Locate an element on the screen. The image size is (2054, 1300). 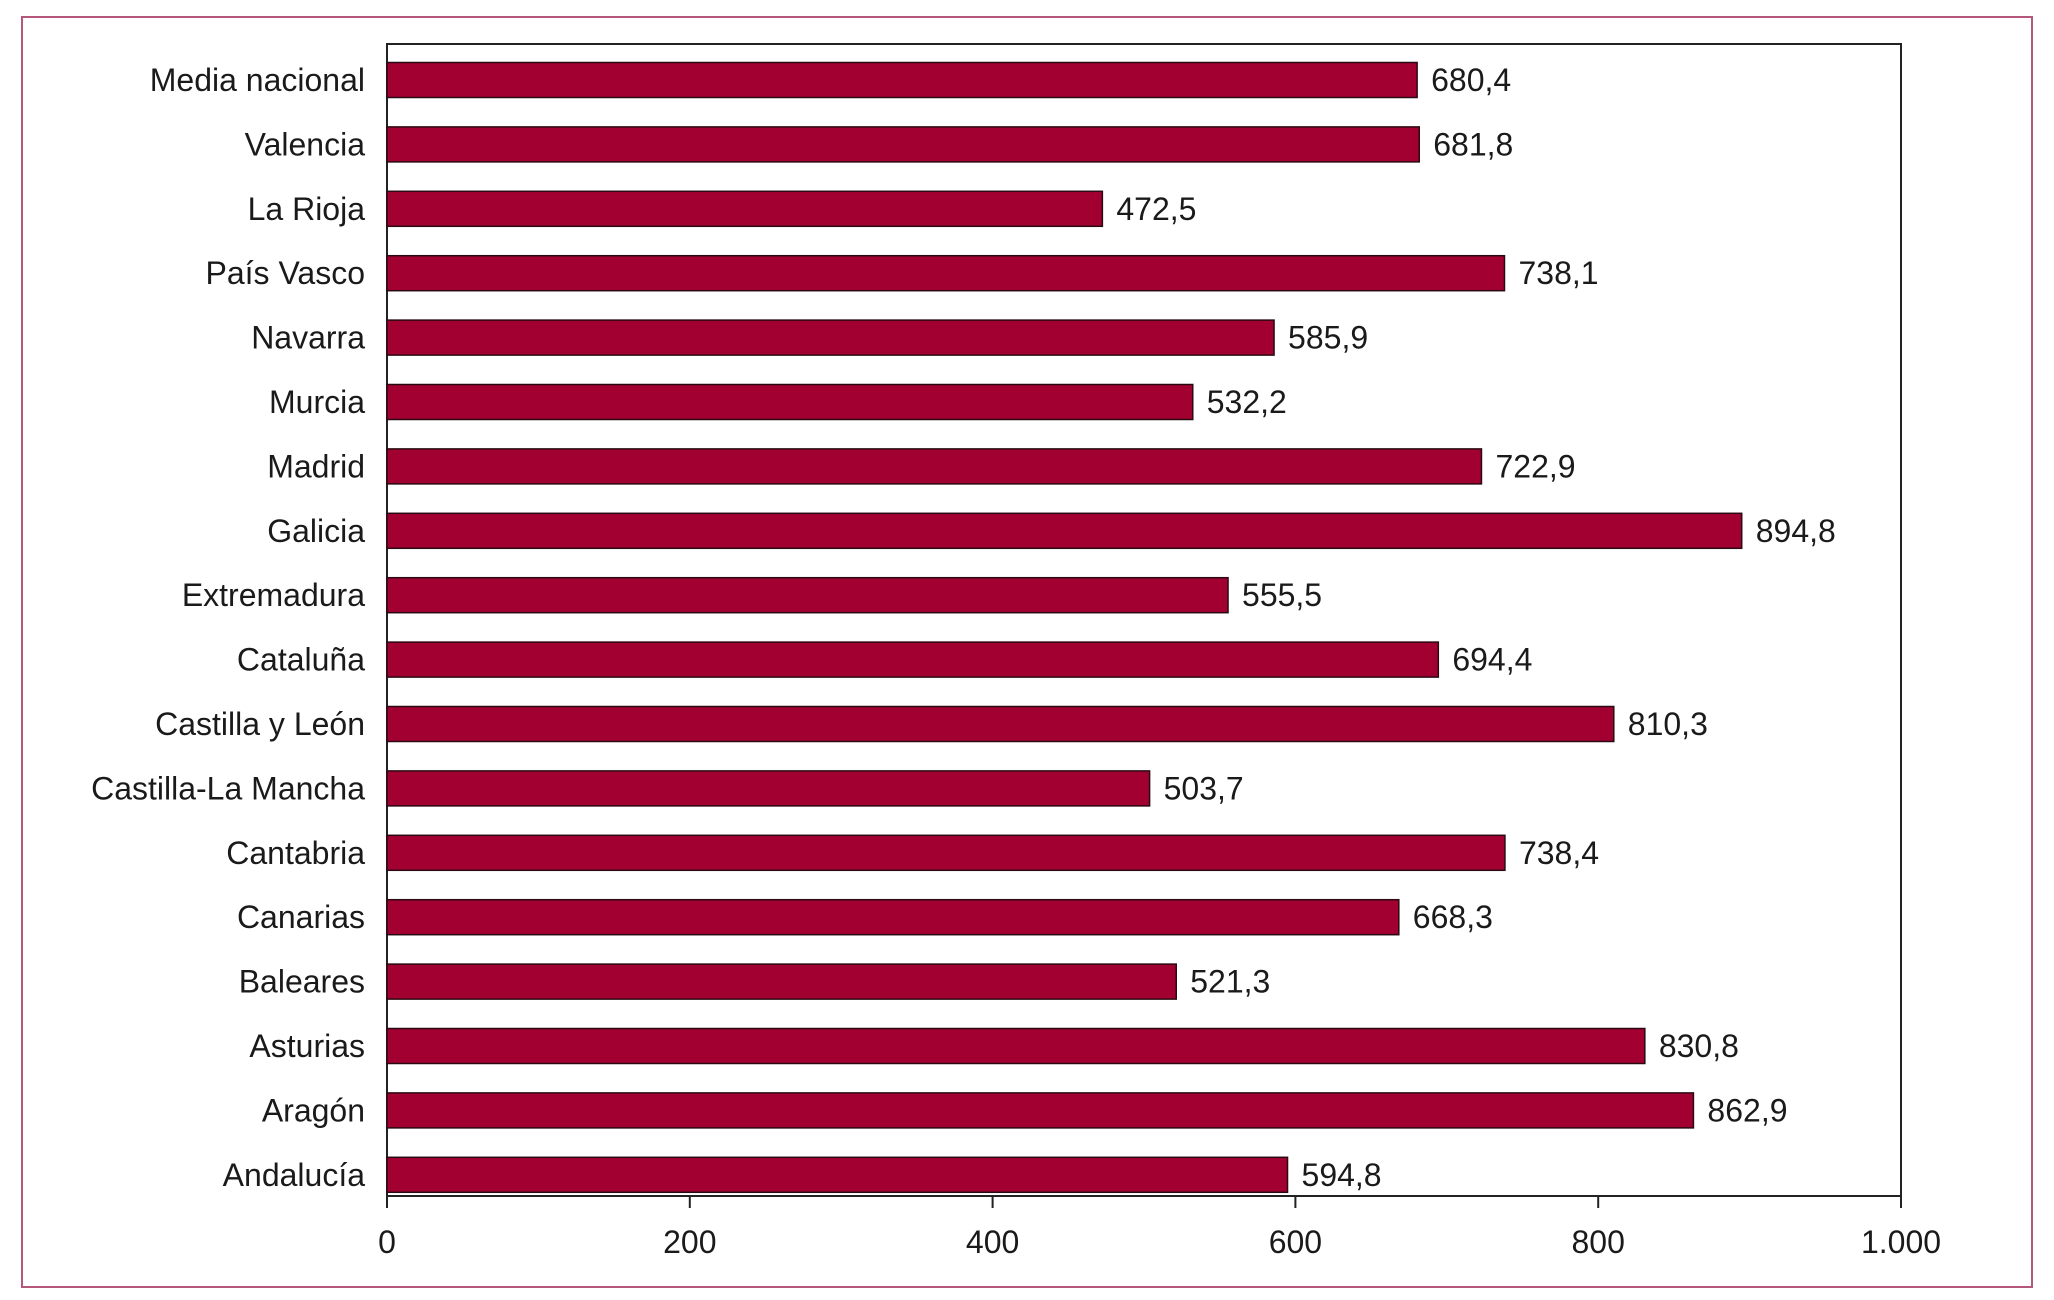
x-tick-label: 400 is located at coordinates (992, 1242).